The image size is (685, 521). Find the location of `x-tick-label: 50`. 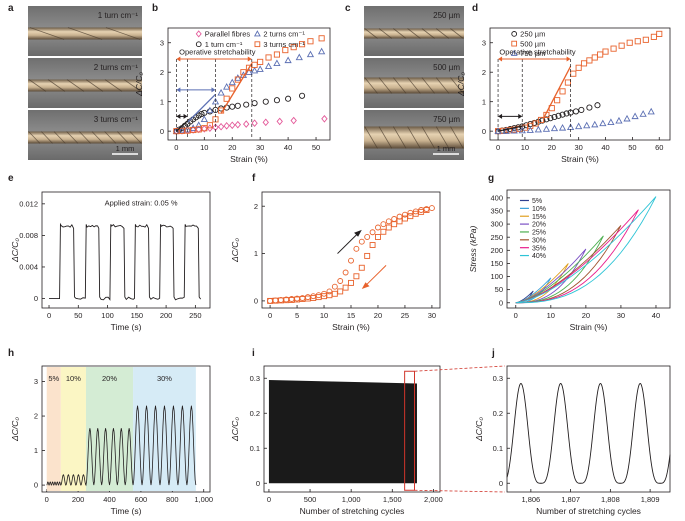

x-tick-label: 50 is located at coordinates (316, 147).